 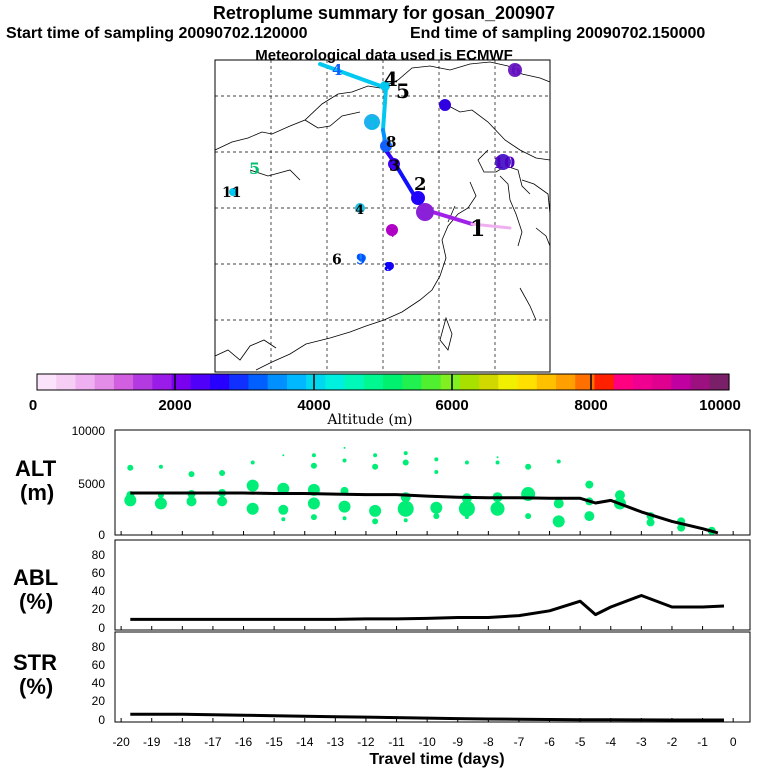 What do you see at coordinates (720, 405) in the screenshot?
I see `colorbar-tick-10000: 10000` at bounding box center [720, 405].